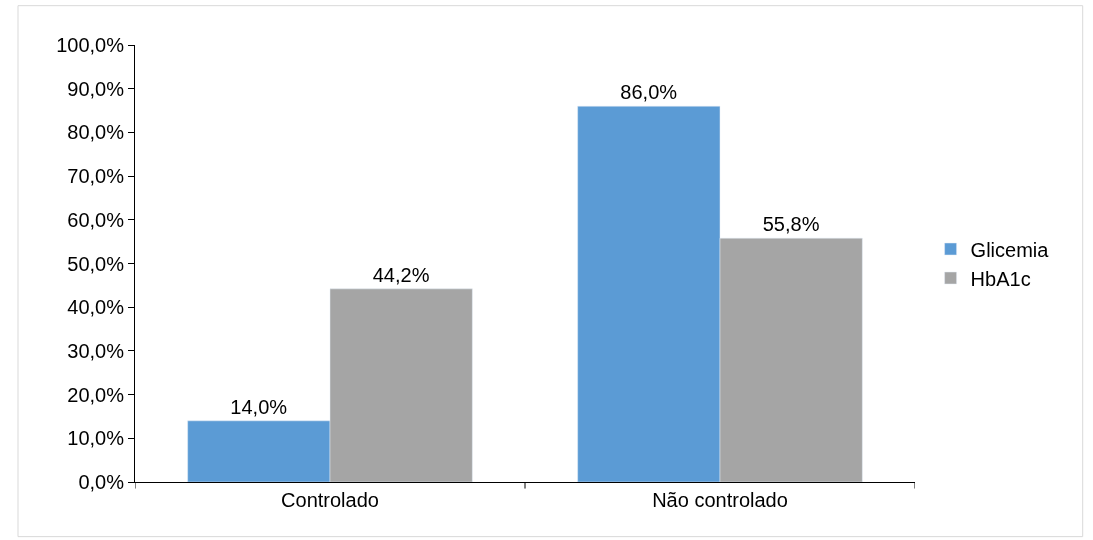  I want to click on data-label: 44,2%, so click(401, 274).